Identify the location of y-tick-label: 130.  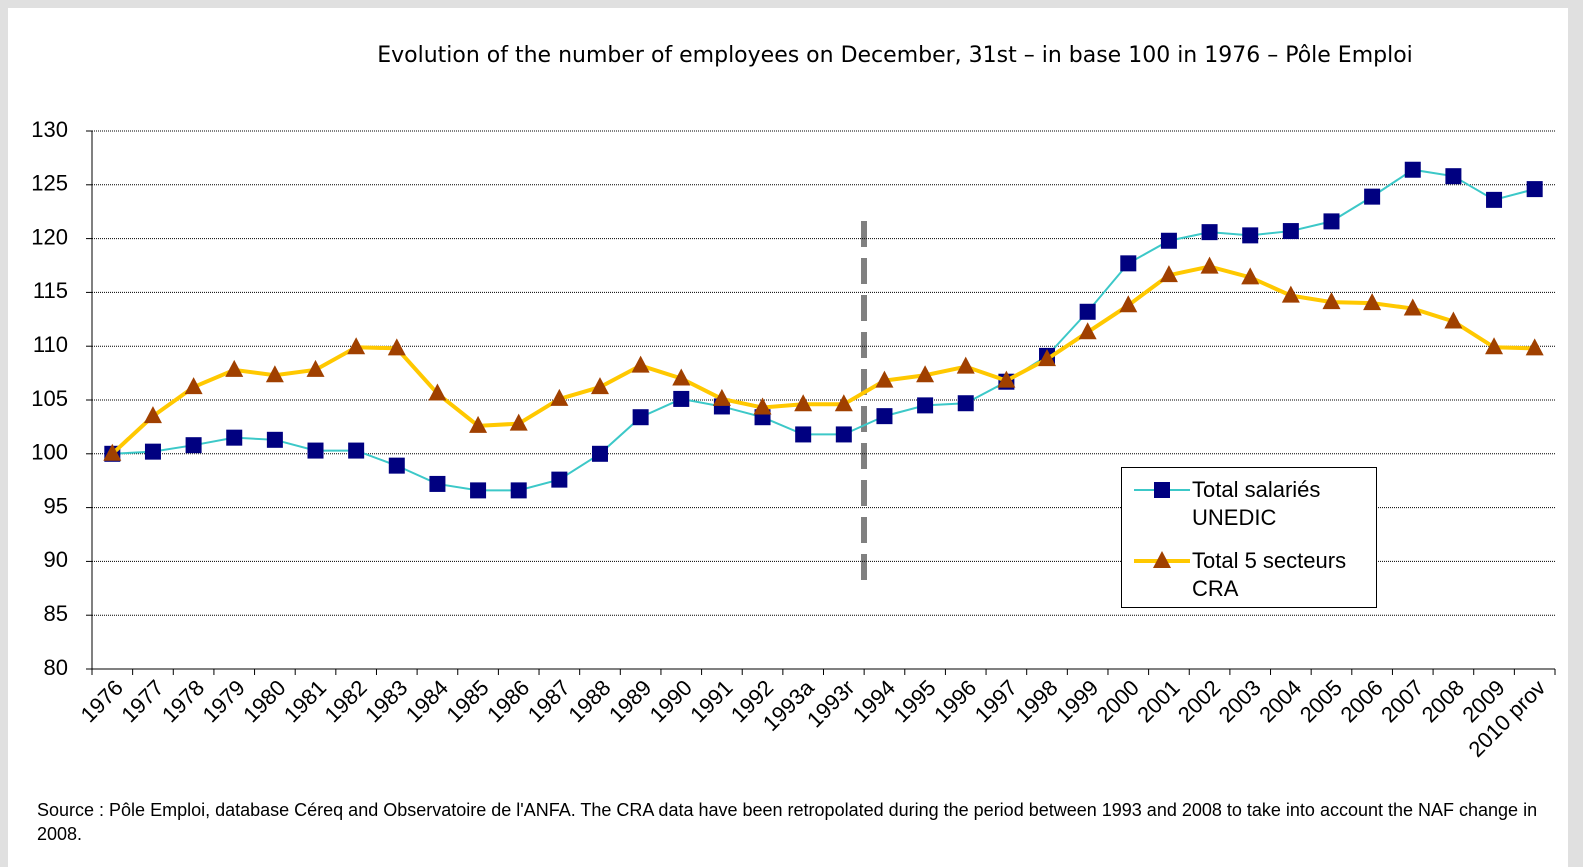
(49, 129).